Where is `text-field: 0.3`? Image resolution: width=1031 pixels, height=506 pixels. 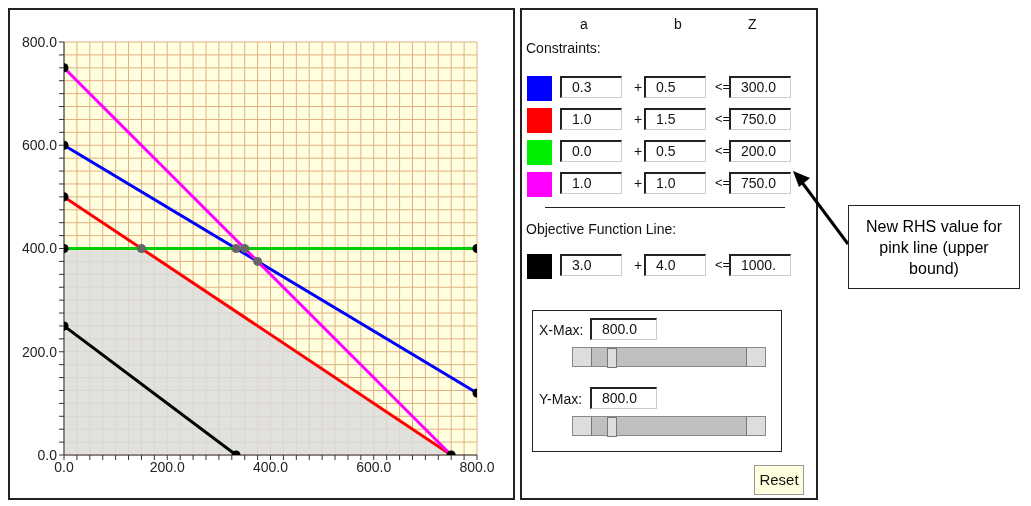 text-field: 0.3 is located at coordinates (591, 87).